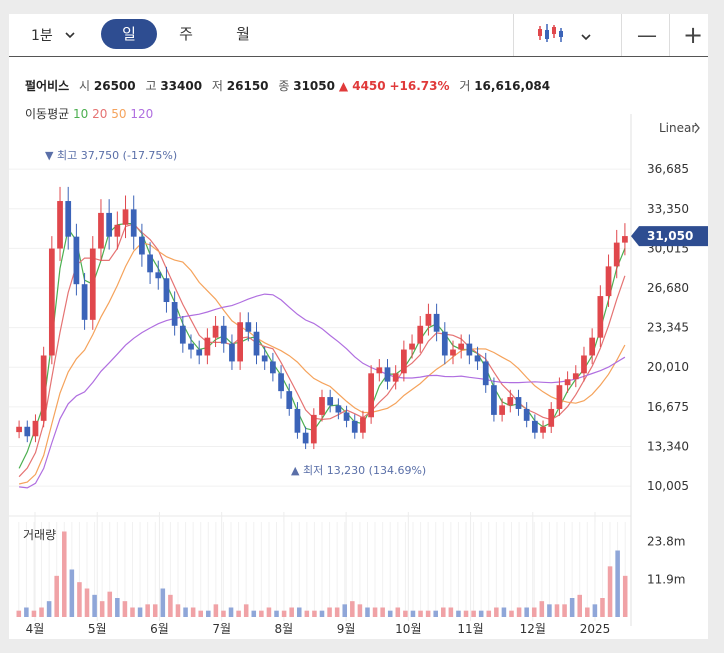  Describe the element at coordinates (564, 35) in the screenshot. I see `chart-type-button` at that location.